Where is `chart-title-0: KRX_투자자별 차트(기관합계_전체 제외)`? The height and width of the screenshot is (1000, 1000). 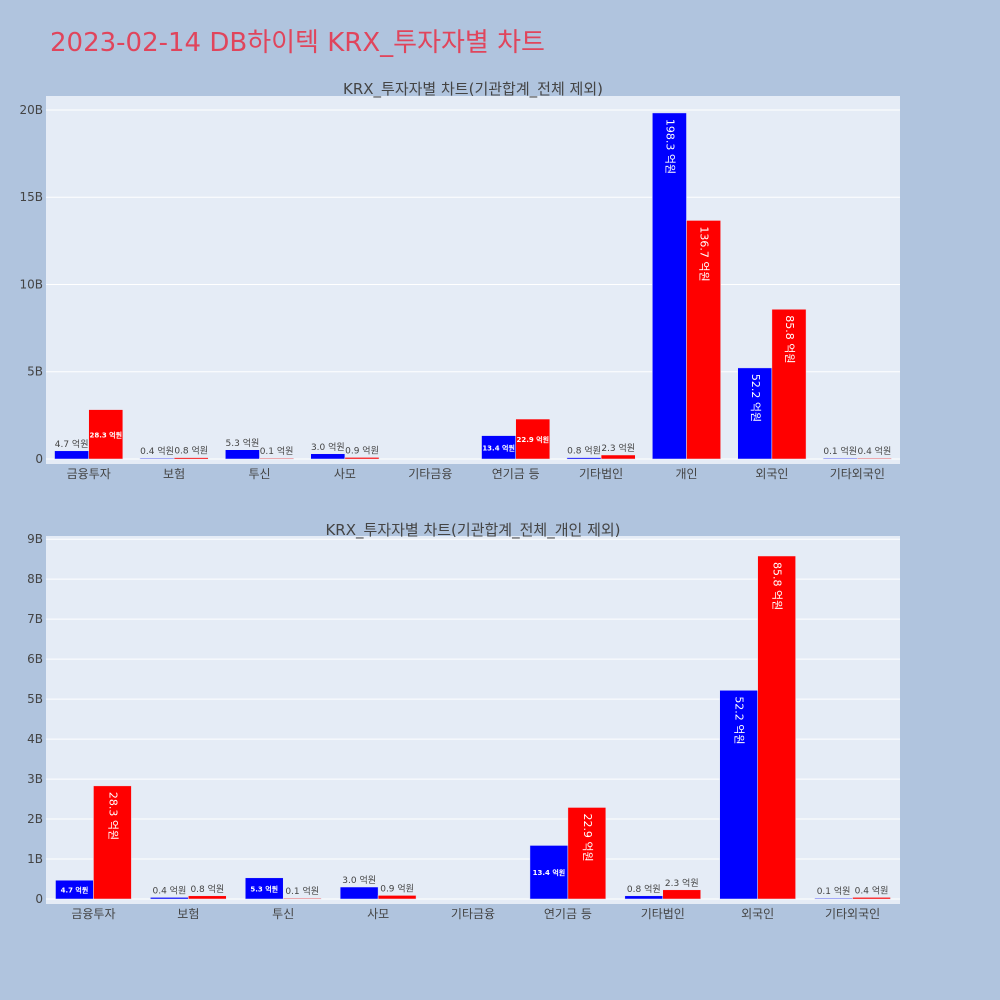
chart-title-0: KRX_투자자별 차트(기관합계_전체 제외) is located at coordinates (473, 89).